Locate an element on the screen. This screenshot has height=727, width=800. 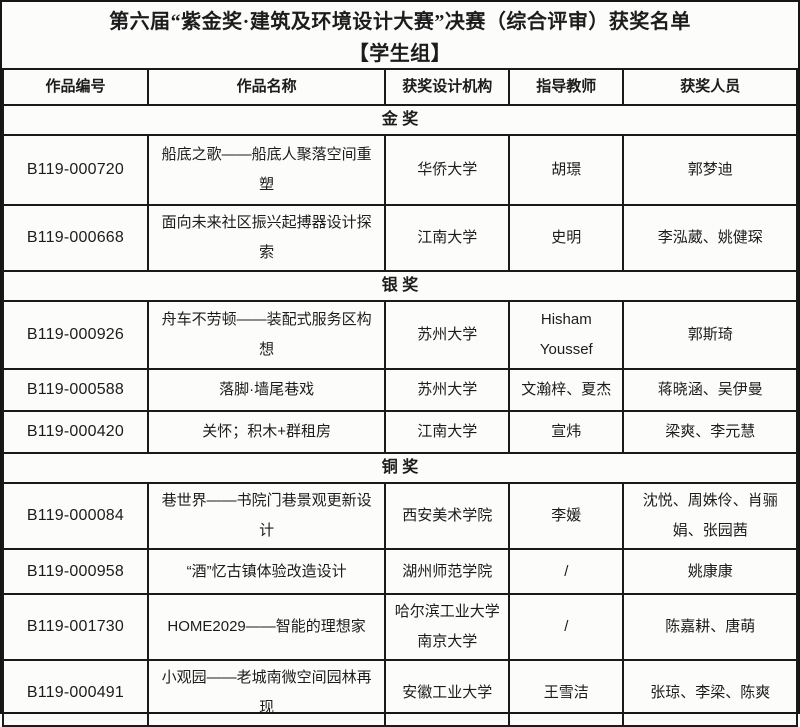
cell-name: “酒”忆古镇体验改造设计 is located at coordinates (266, 571).